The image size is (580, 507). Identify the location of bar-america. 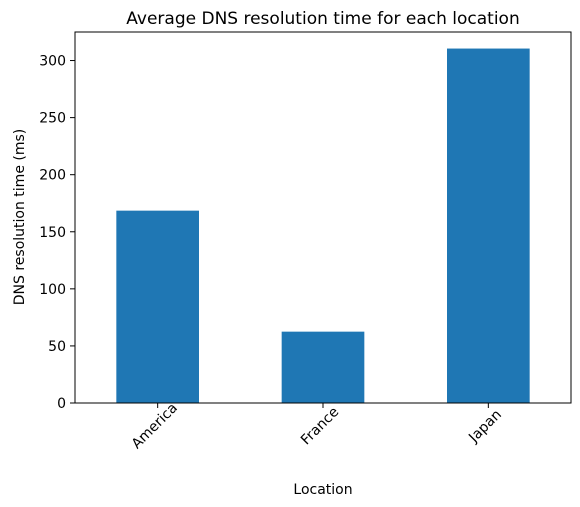
(157, 306).